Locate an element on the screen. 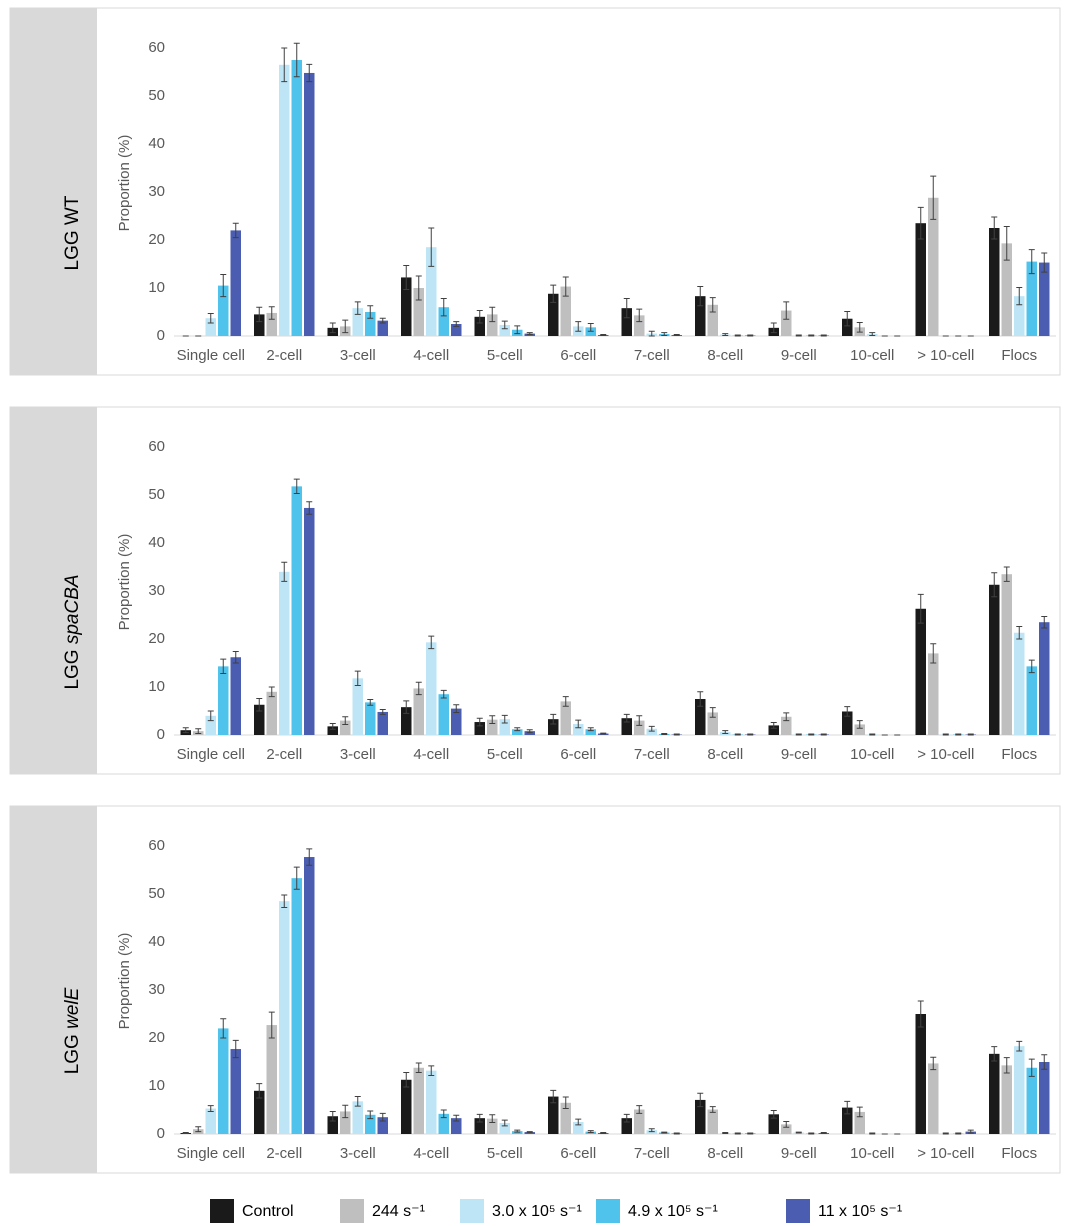 This screenshot has height=1226, width=1067. x-tick-label: 3-cell is located at coordinates (358, 1153).